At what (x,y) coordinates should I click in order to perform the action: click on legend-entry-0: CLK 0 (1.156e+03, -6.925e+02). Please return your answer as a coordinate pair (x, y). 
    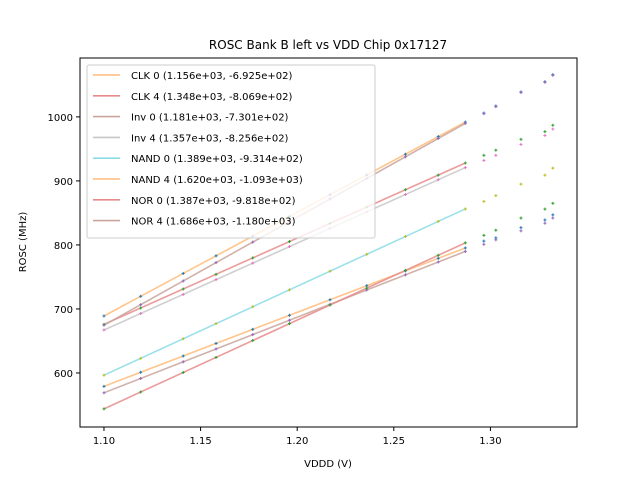
    Looking at the image, I should click on (192, 76).